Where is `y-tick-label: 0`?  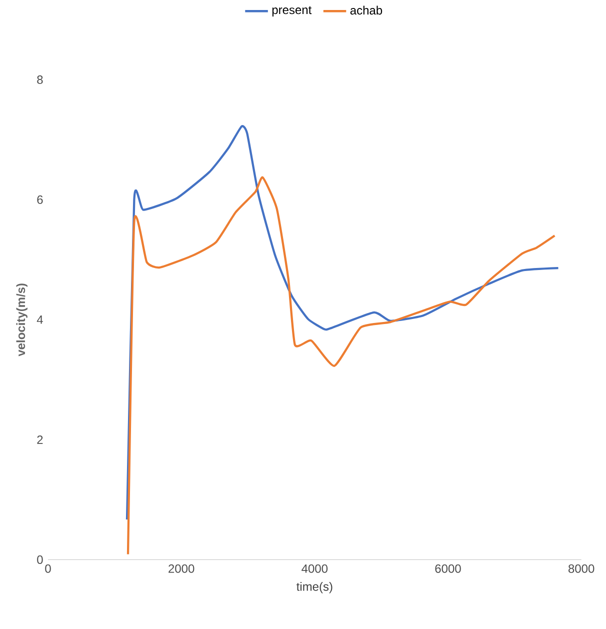
y-tick-label: 0 is located at coordinates (40, 559).